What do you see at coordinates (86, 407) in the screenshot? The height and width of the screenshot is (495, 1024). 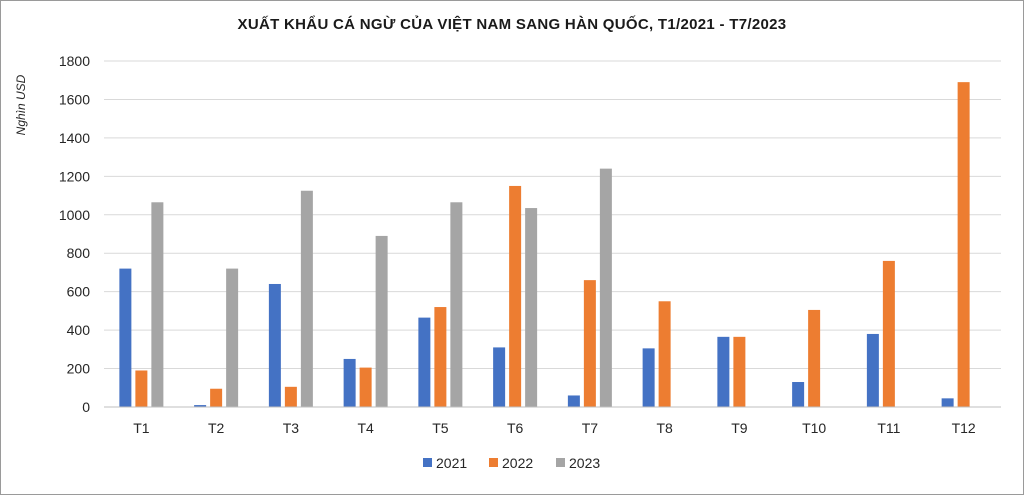 I see `y-tick-label: 0` at bounding box center [86, 407].